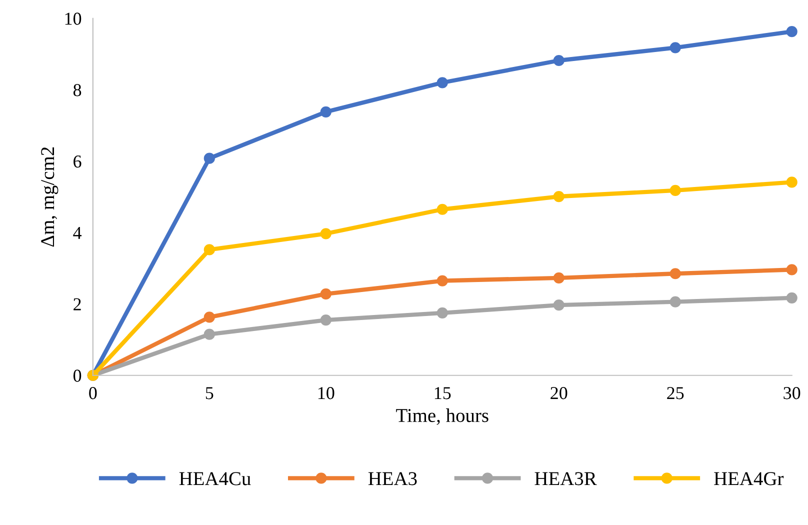  What do you see at coordinates (49, 197) in the screenshot?
I see `y-axis-title: Δm, mg/cm2` at bounding box center [49, 197].